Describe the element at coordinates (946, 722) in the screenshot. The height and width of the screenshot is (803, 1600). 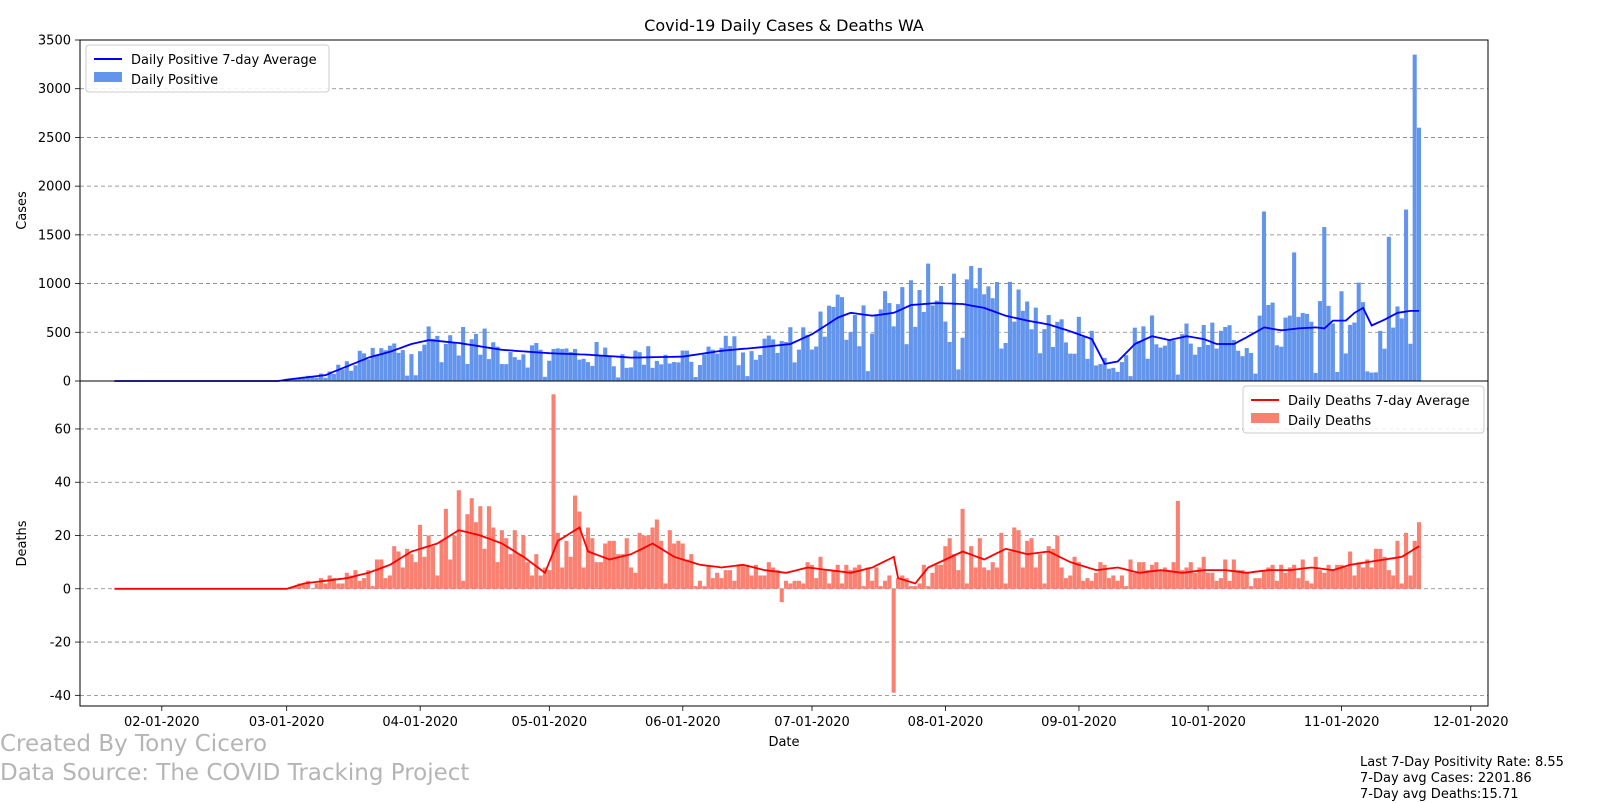
I see `x-tick-label: 08-01-2020` at that location.